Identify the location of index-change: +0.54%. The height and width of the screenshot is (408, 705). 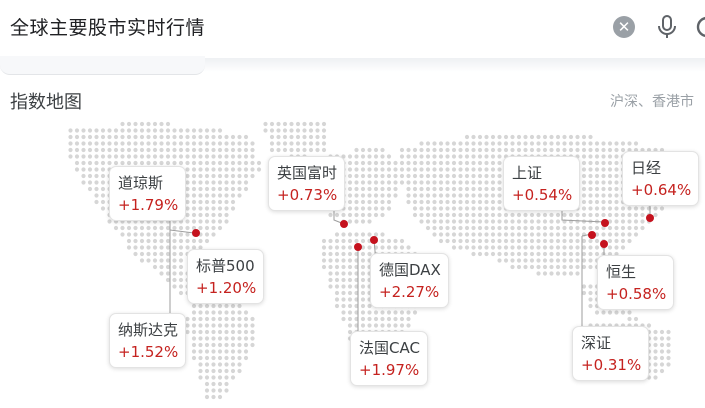
(542, 195).